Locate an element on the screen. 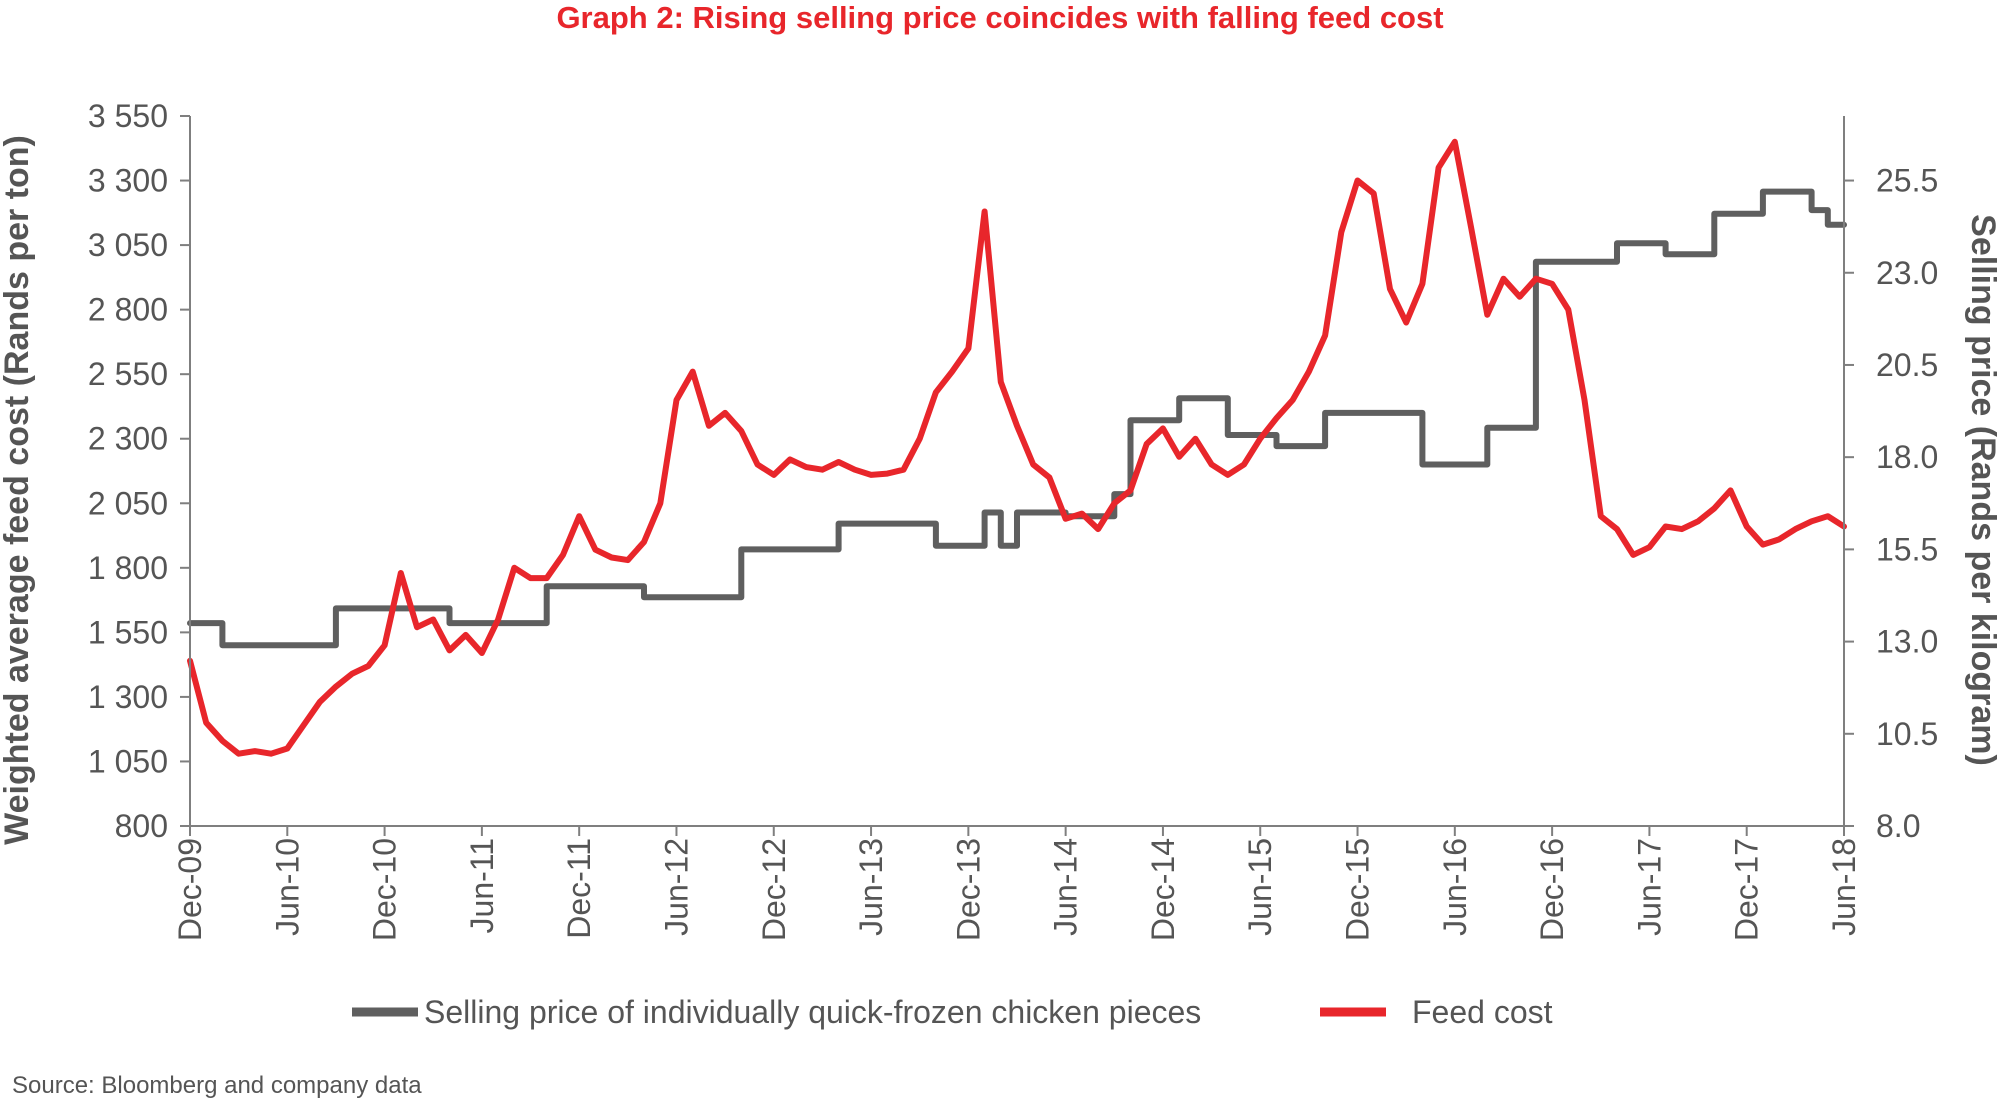 The image size is (2000, 1102). y-left-tick-label: 800 is located at coordinates (141, 826).